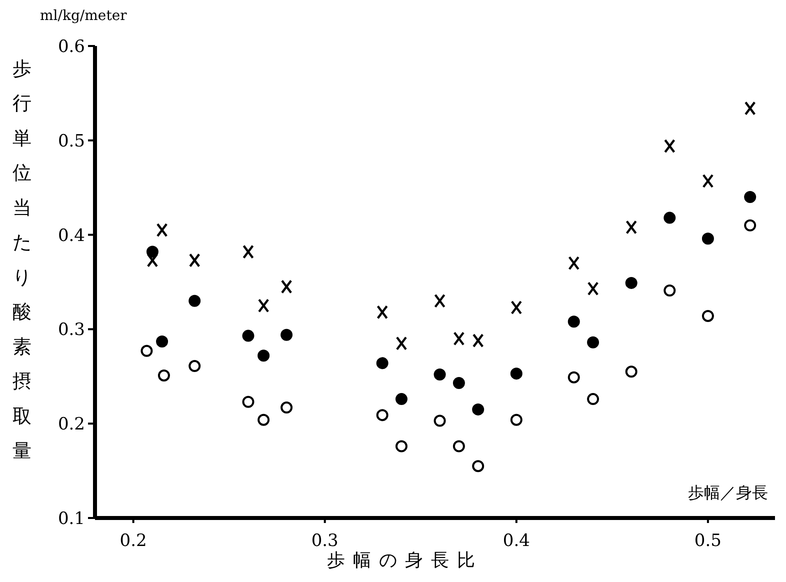 This screenshot has height=582, width=786. I want to click on x-tick-label: 0.3, so click(324, 541).